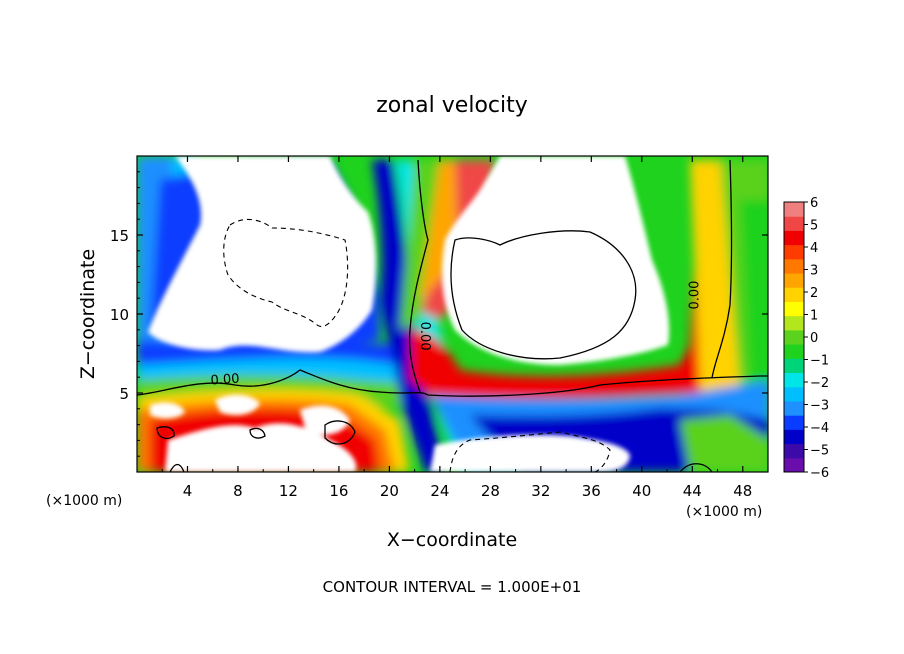 The height and width of the screenshot is (654, 904). I want to click on x-tick-label: 16, so click(338, 491).